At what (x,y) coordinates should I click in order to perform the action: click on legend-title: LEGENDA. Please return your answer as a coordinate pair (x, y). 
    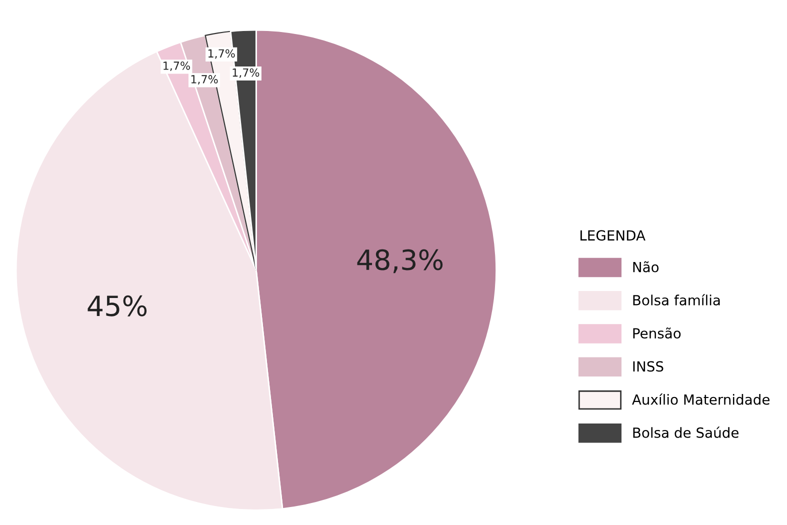
    Looking at the image, I should click on (613, 235).